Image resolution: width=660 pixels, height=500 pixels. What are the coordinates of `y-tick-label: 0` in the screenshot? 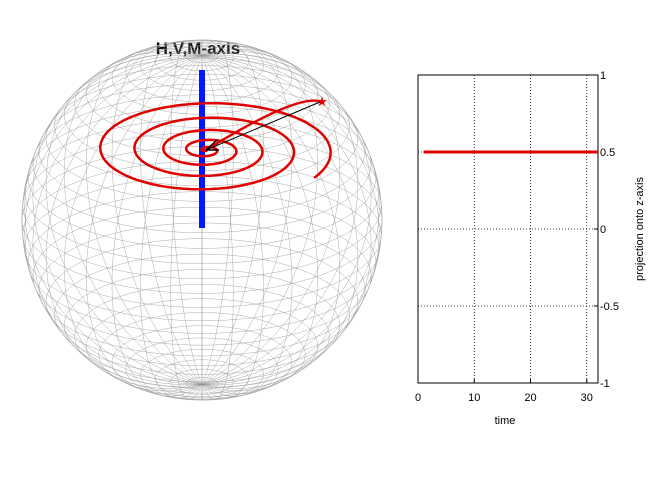 It's located at (603, 230).